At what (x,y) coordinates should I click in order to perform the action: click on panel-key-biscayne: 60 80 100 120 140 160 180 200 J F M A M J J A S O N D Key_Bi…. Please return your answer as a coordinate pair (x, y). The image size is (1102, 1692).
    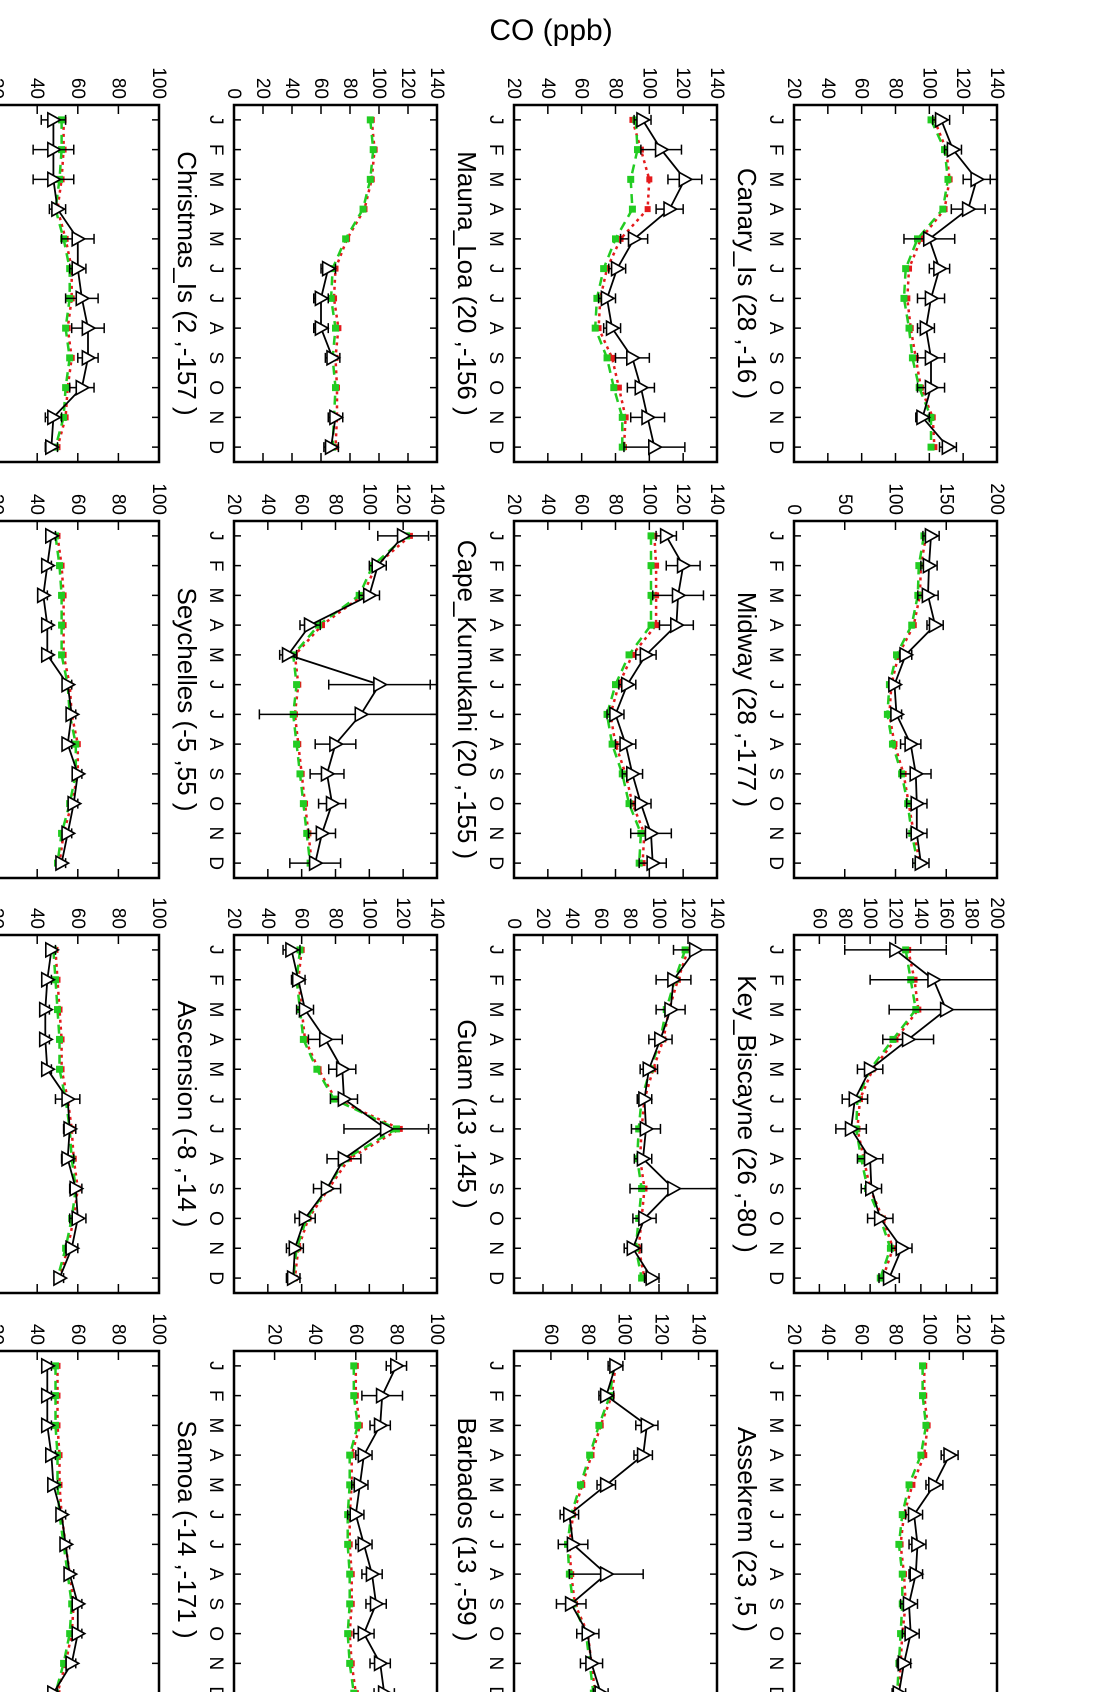
    Looking at the image, I should click on (869, 1096).